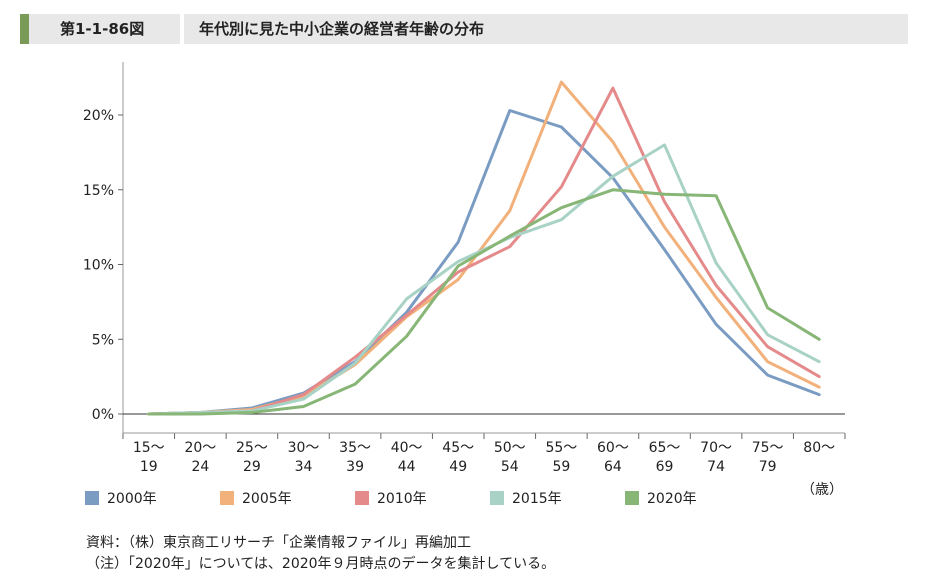  What do you see at coordinates (355, 448) in the screenshot?
I see `x-tick-label: 35～` at bounding box center [355, 448].